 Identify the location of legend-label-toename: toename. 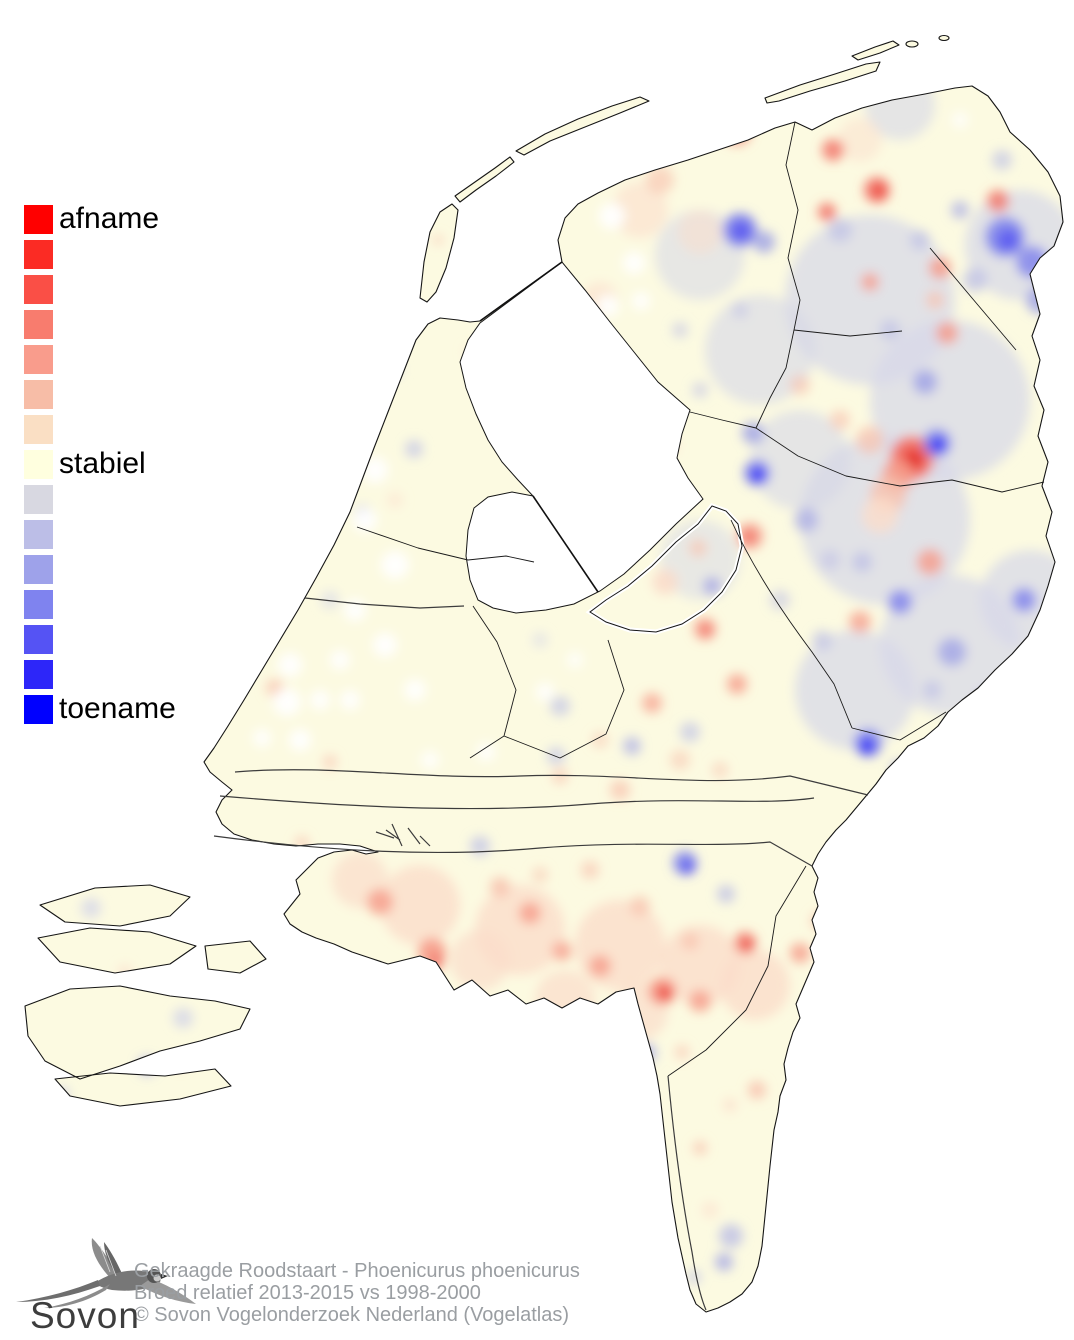
(117, 708).